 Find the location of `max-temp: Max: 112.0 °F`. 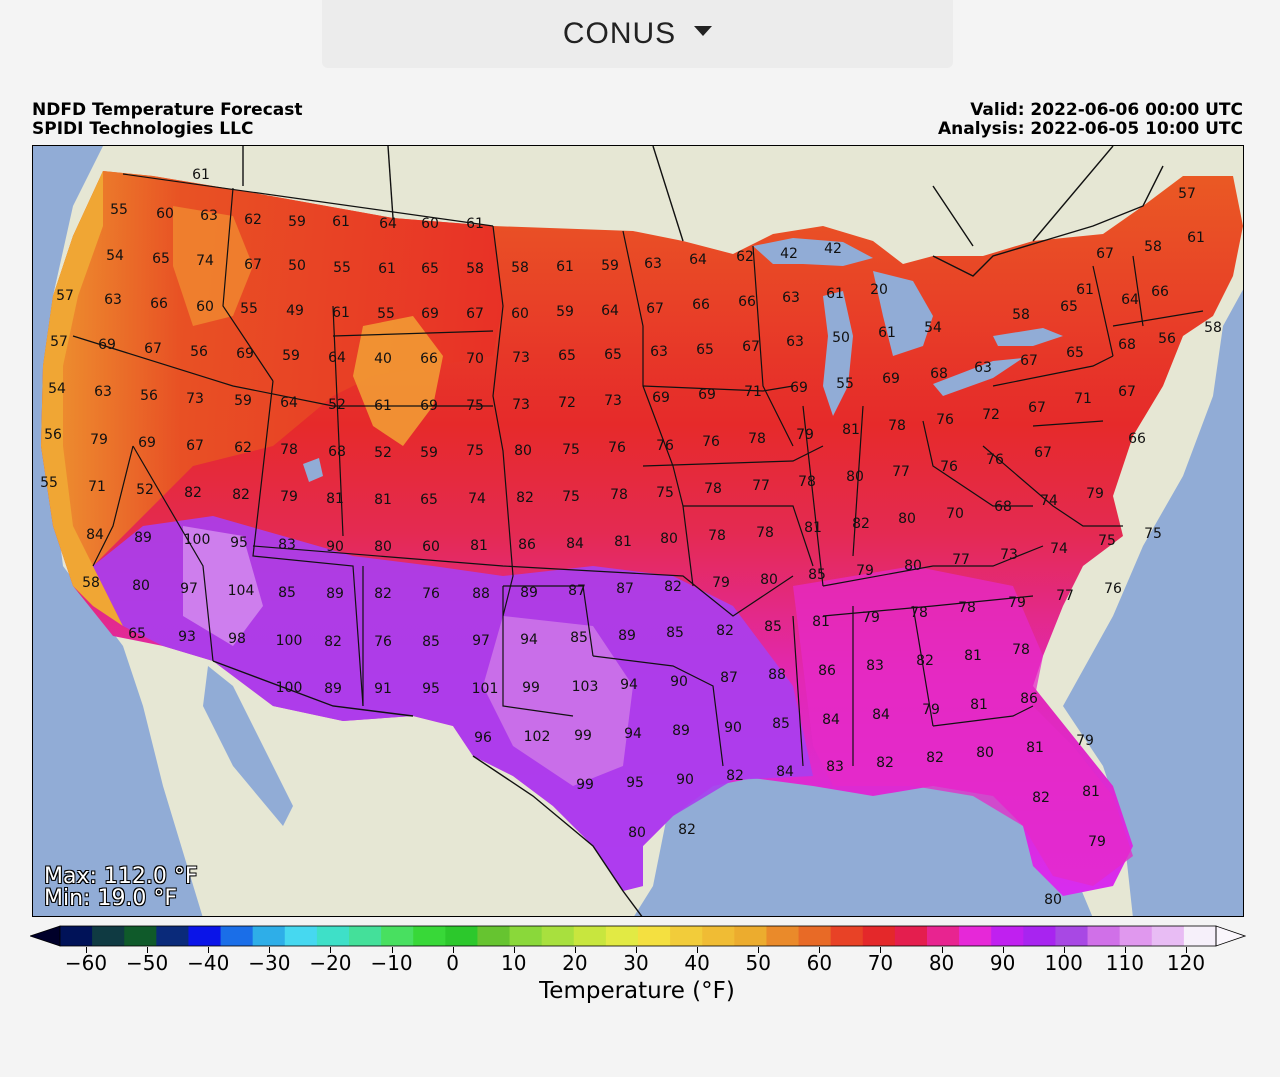

max-temp: Max: 112.0 °F is located at coordinates (121, 876).